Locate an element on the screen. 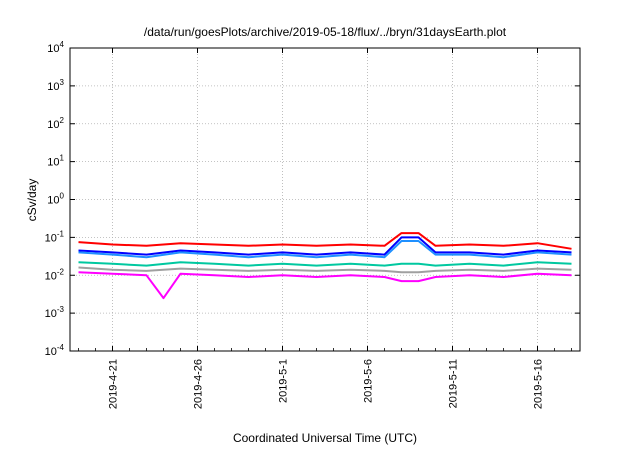  y-tick-label: 10⁰ is located at coordinates (55, 199).